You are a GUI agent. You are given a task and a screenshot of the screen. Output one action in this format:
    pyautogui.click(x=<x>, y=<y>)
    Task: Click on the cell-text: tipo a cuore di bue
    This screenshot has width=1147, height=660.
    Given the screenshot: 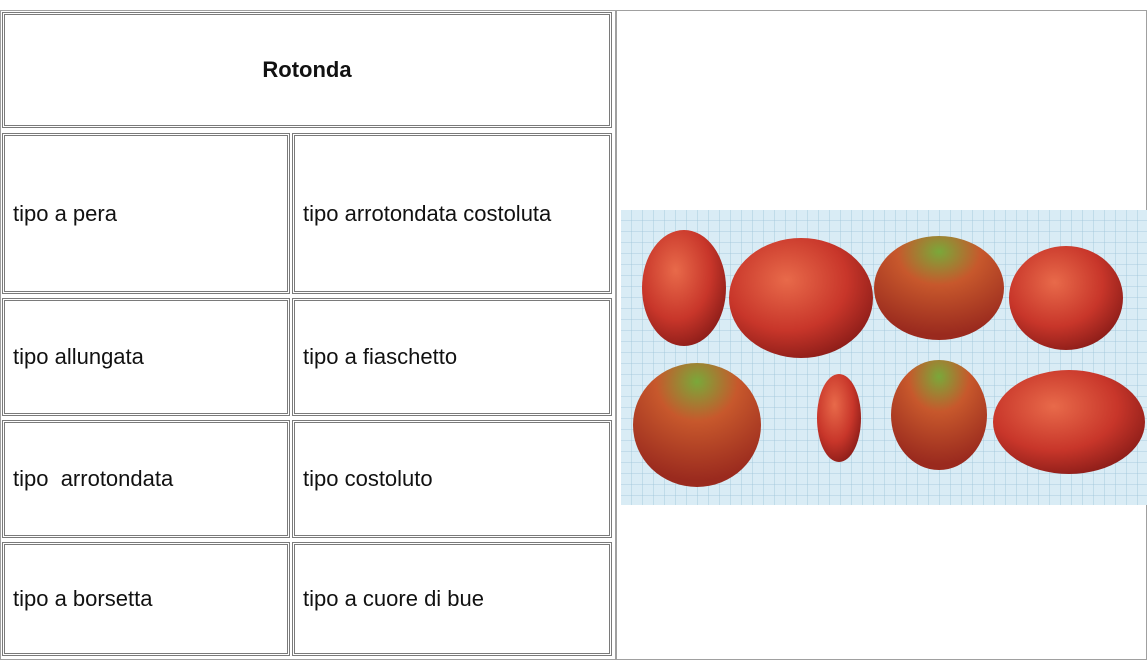 What is the action you would take?
    pyautogui.click(x=394, y=598)
    